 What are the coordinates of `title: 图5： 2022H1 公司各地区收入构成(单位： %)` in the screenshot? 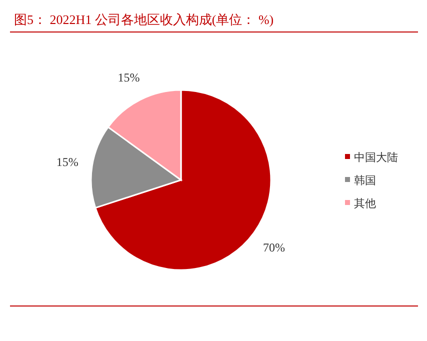 It's located at (144, 19).